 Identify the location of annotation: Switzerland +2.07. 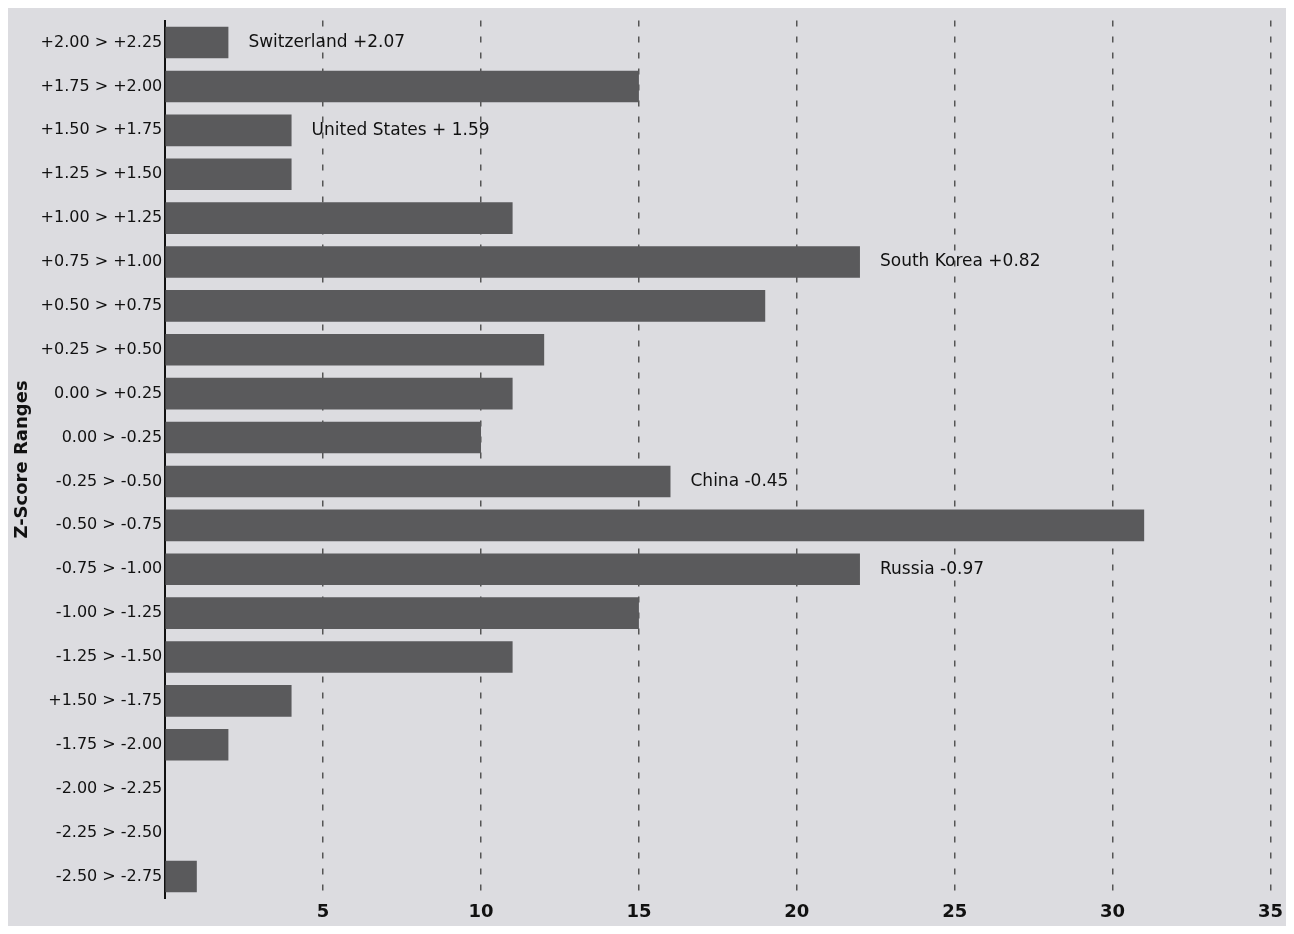
(327, 40).